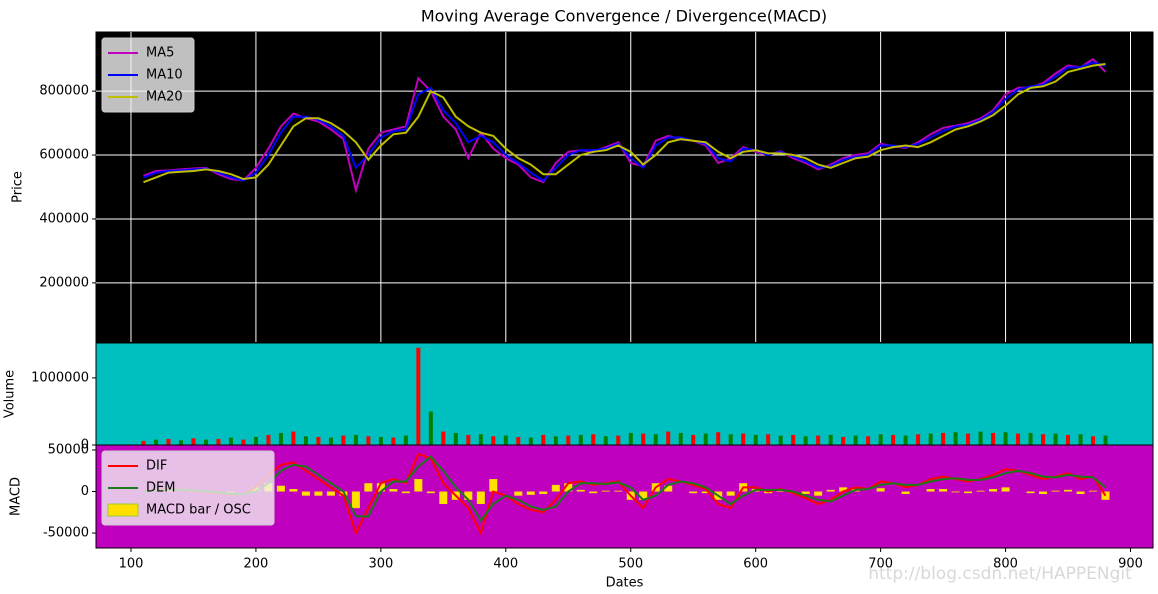  I want to click on watermark: http://blog.csdn.net/HAPPENgit, so click(1000, 574).